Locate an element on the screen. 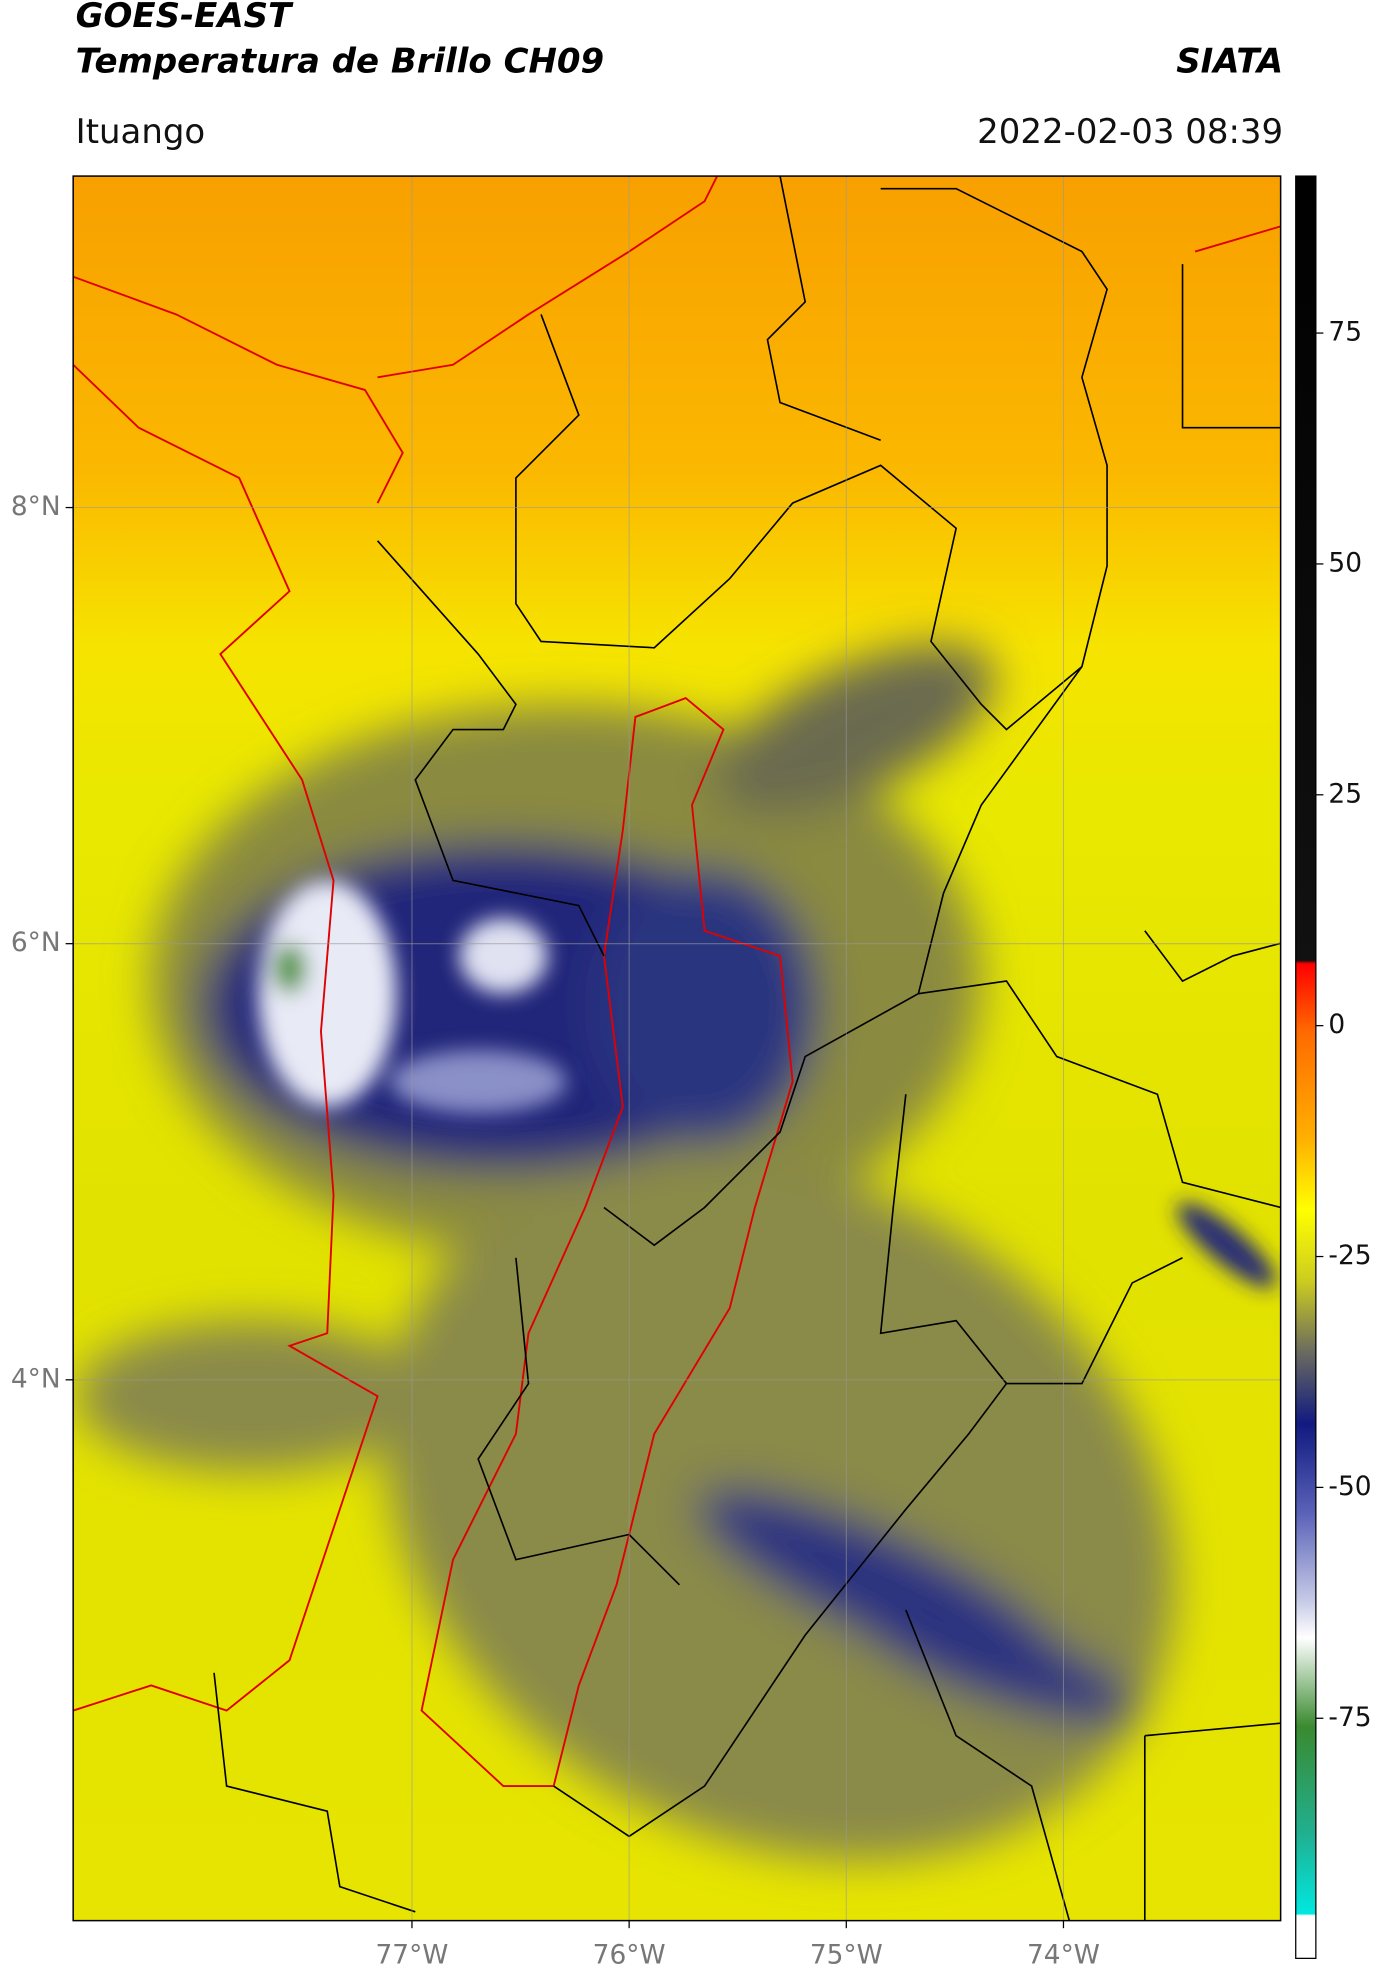  brand: SIATA is located at coordinates (1229, 61).